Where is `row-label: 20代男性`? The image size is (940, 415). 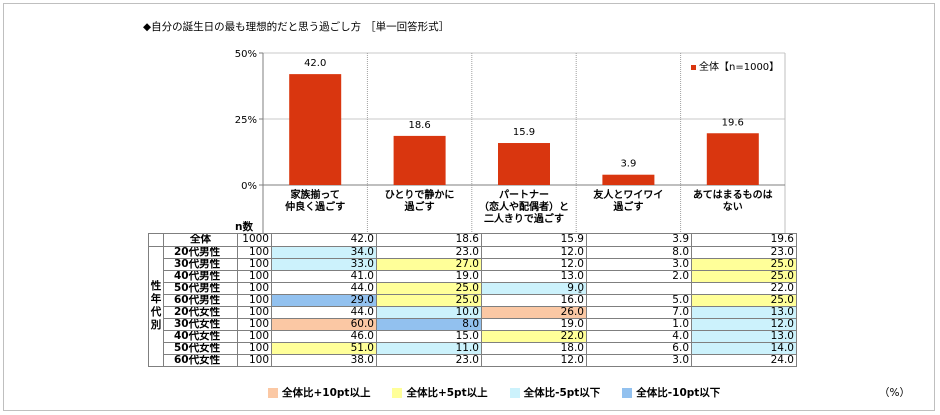 row-label: 20代男性 is located at coordinates (200, 252).